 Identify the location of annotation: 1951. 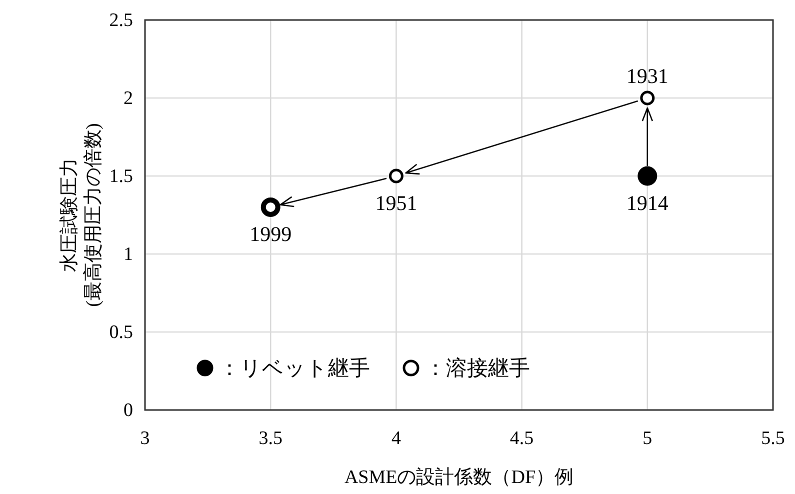
(396, 203).